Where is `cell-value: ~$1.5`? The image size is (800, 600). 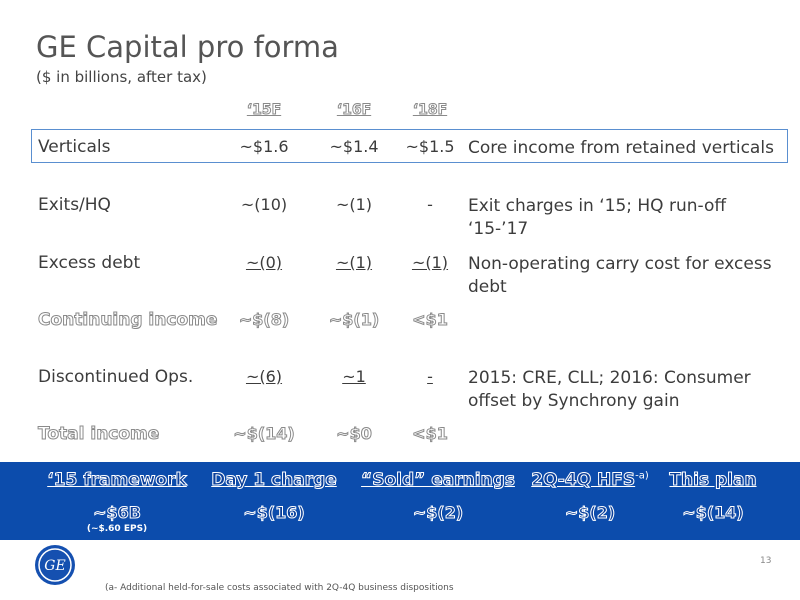 cell-value: ~$1.5 is located at coordinates (430, 146).